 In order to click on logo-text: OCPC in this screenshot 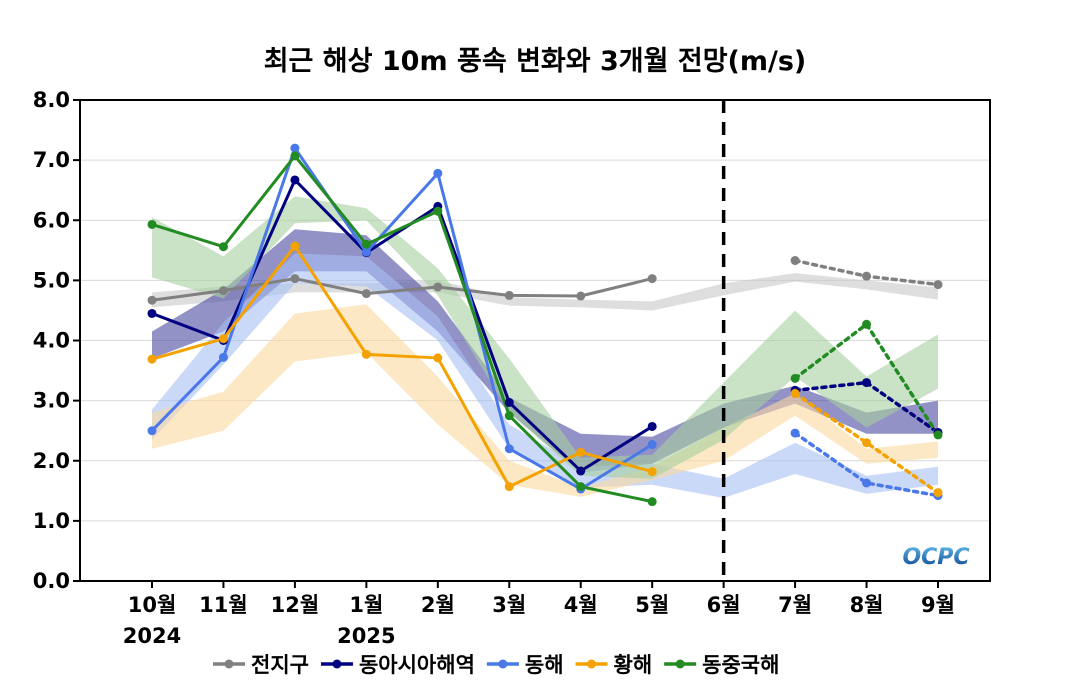, I will do `click(935, 557)`.